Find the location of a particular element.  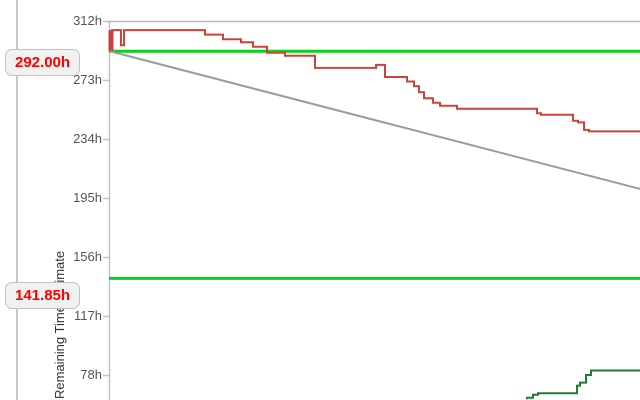

y-tick-label-312: 312h is located at coordinates (87, 20).